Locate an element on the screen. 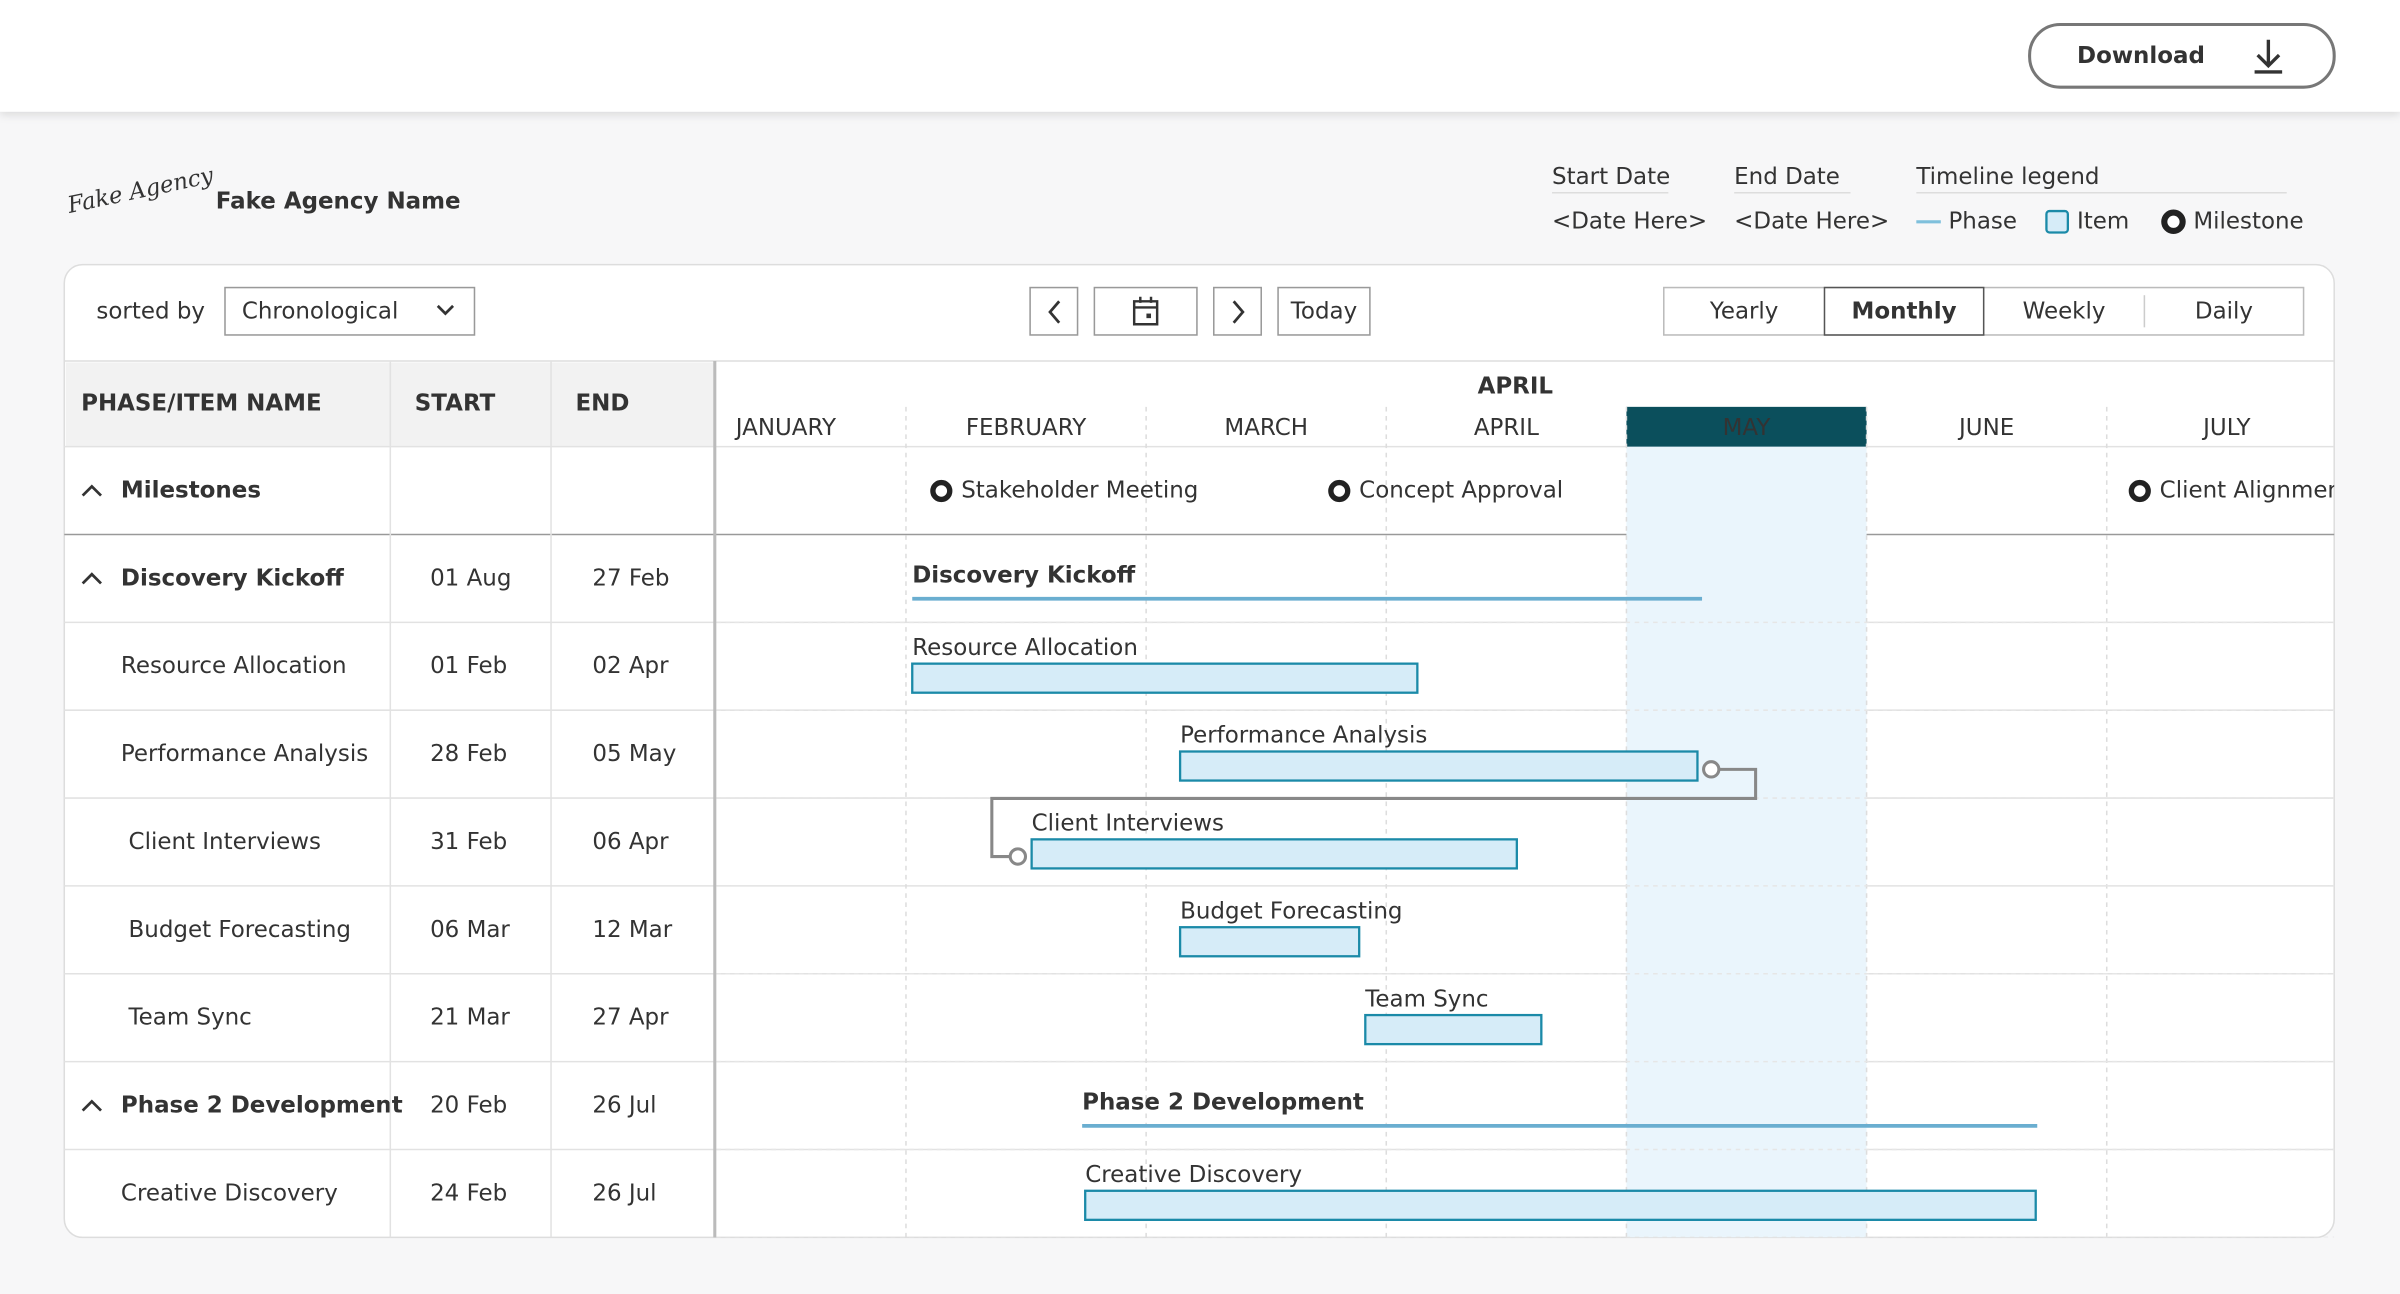 This screenshot has width=2400, height=1294. item-label: Performance Analysis is located at coordinates (1303, 736).